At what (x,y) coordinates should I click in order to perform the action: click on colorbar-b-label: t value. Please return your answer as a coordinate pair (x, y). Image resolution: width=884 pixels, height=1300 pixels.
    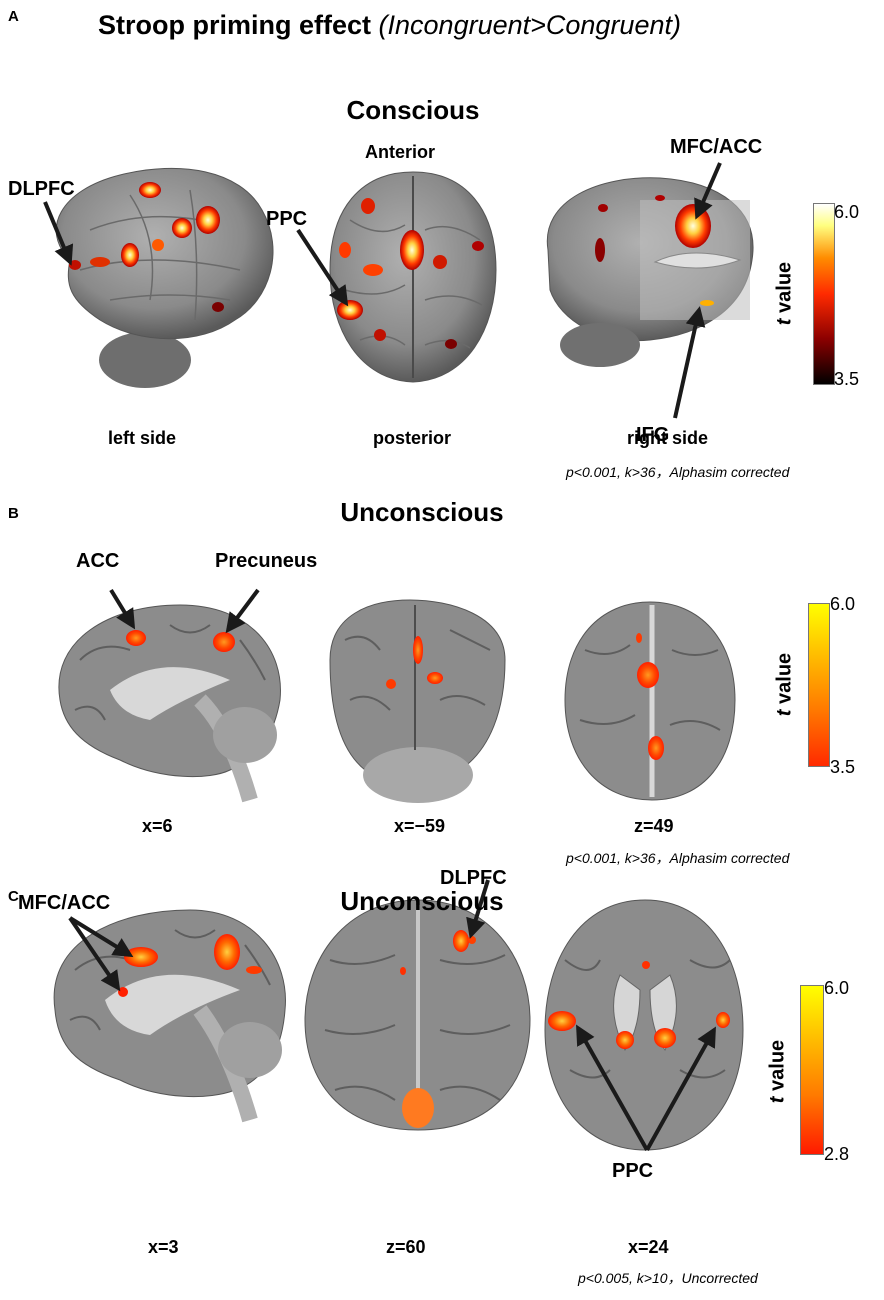
    Looking at the image, I should click on (785, 685).